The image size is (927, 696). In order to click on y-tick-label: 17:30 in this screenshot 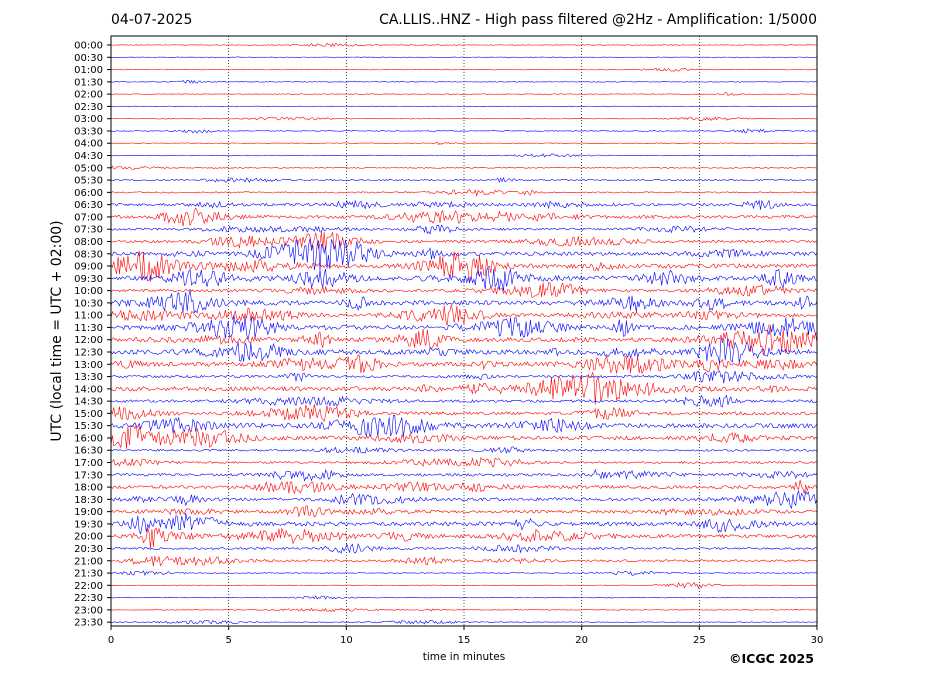, I will do `click(88, 475)`.